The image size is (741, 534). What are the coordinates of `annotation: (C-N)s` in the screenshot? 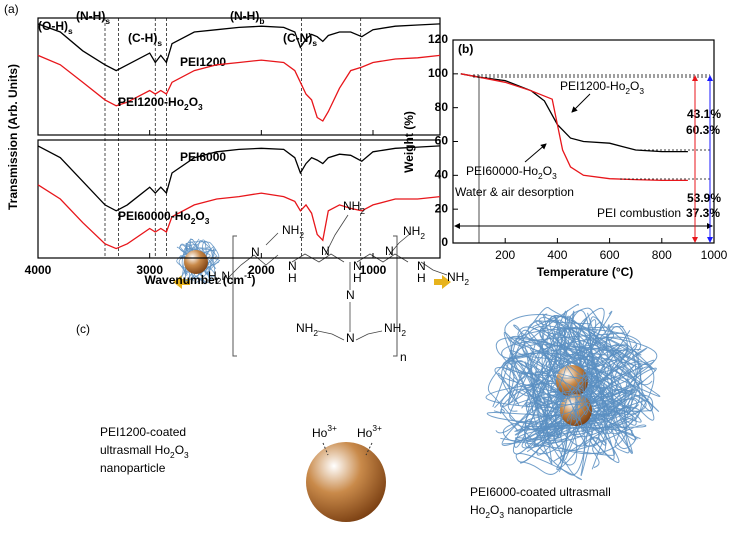 It's located at (300, 39).